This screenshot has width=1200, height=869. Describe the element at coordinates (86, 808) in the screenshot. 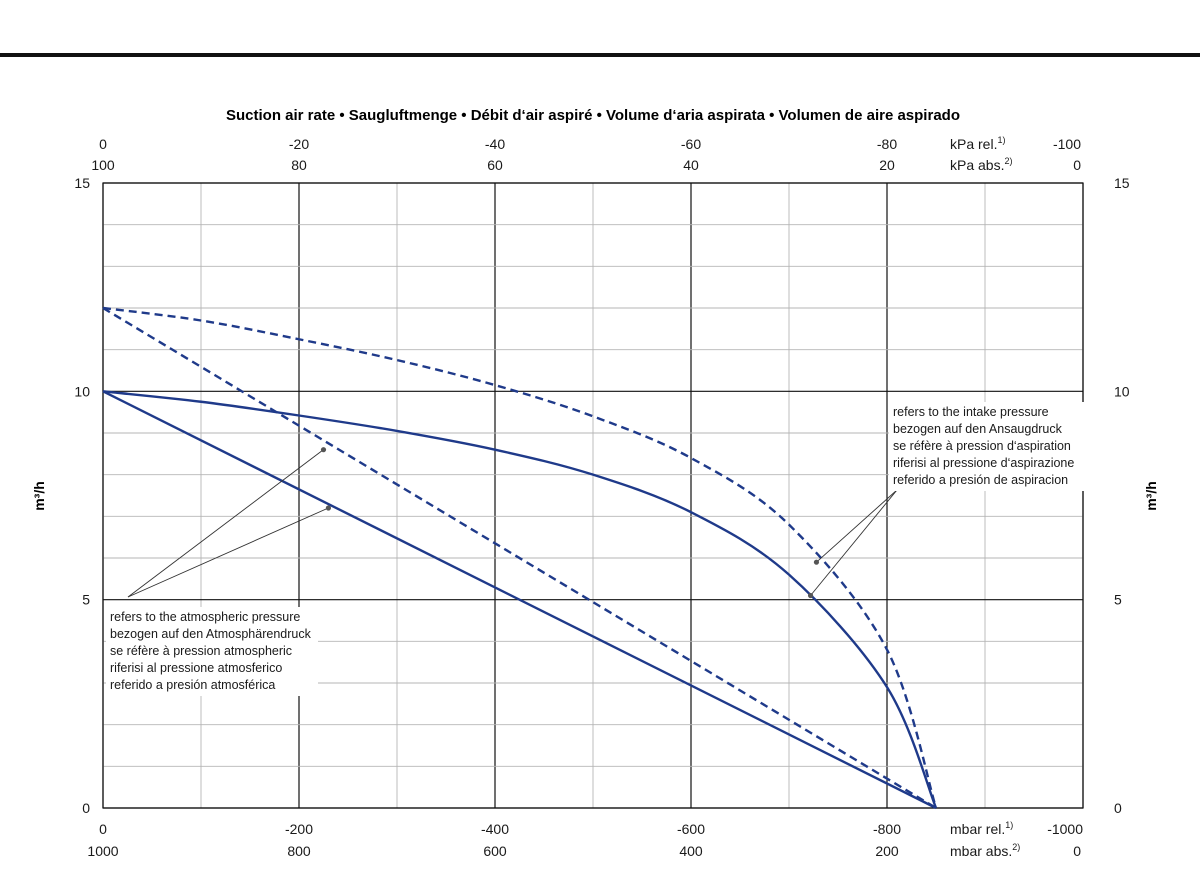

I see `y-tick-label-left: 0` at that location.